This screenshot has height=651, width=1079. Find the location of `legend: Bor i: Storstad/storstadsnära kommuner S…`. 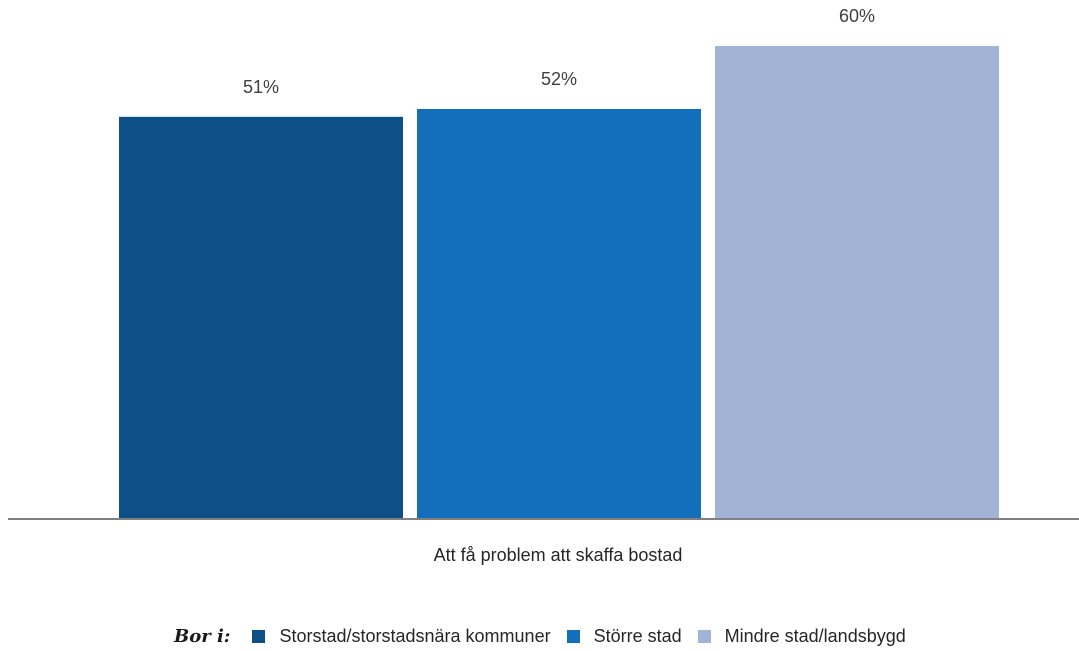

legend: Bor i: Storstad/storstadsnära kommuner S… is located at coordinates (548, 636).